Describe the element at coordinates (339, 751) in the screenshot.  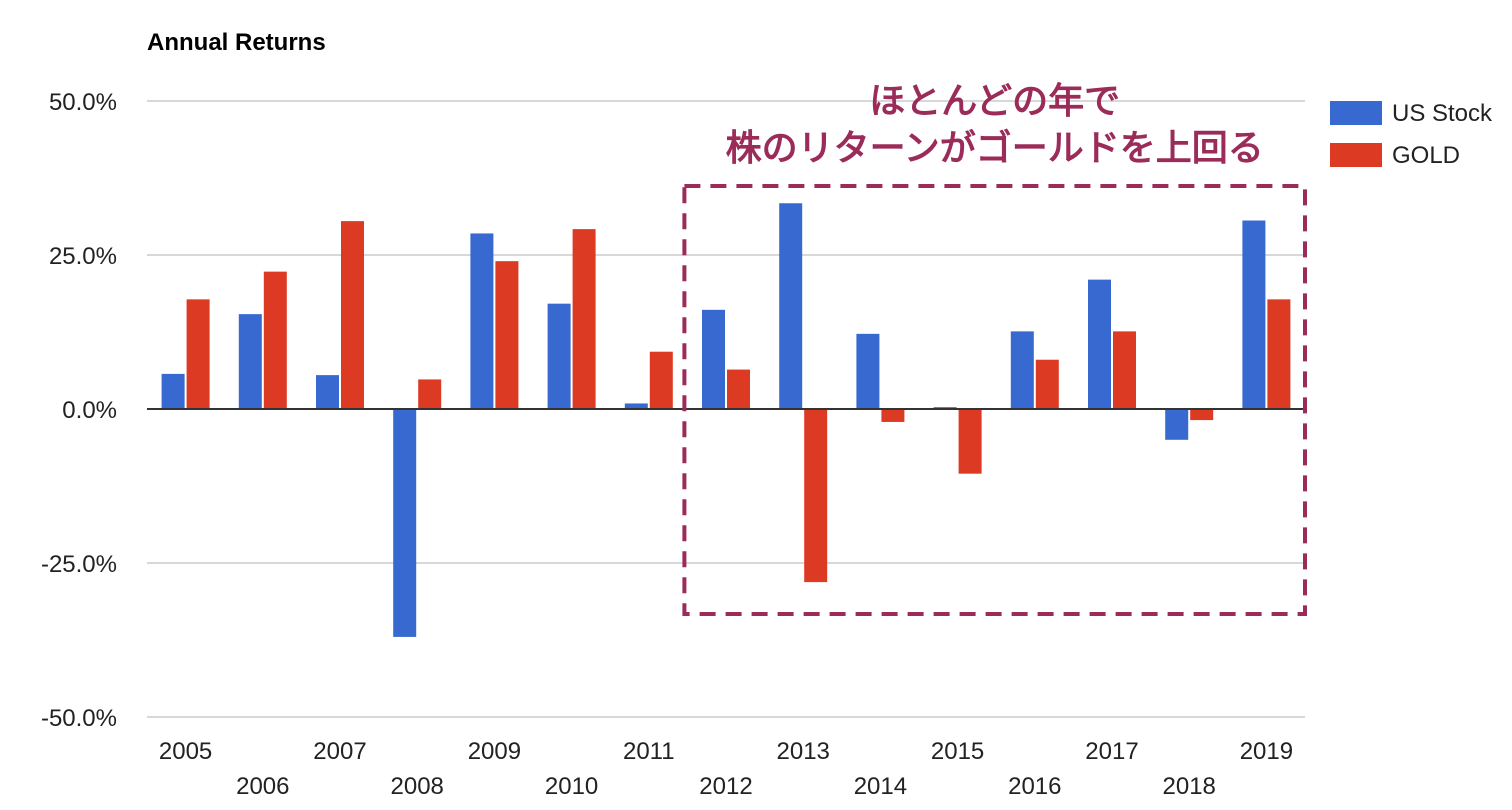
I see `x-tick-label-2007: 2007` at that location.